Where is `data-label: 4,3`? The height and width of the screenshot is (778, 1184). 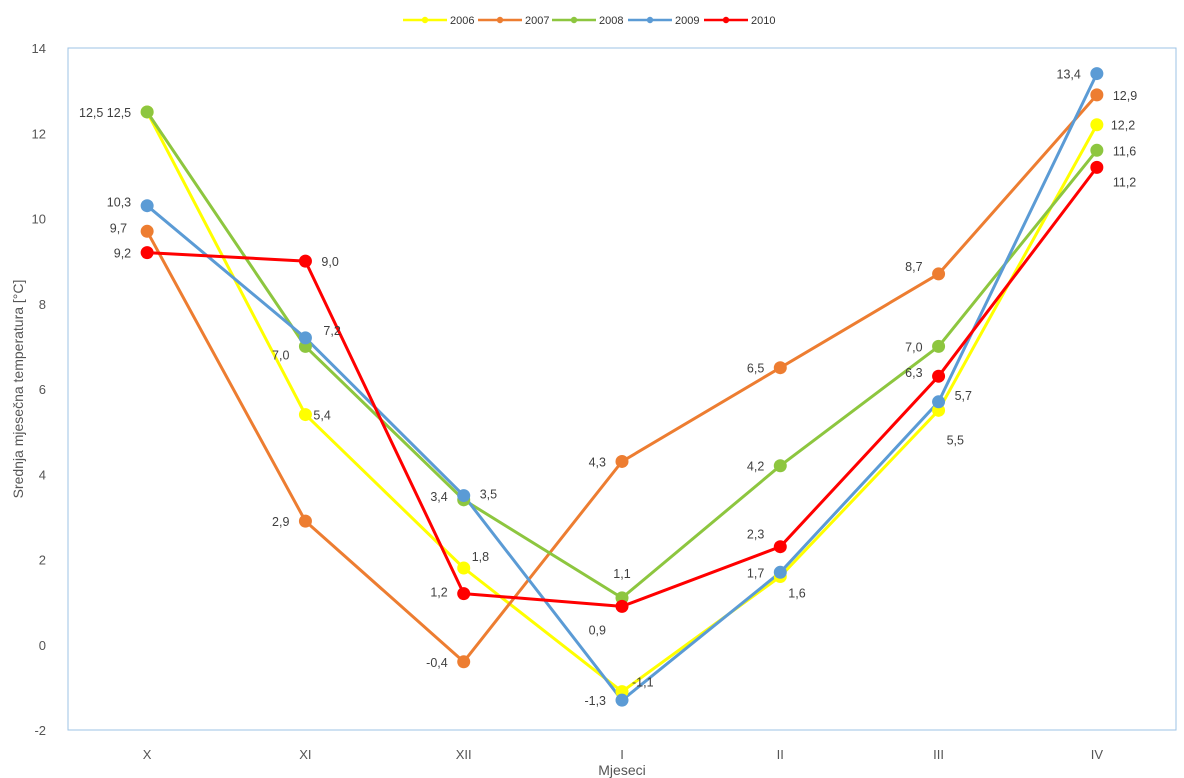
data-label: 4,3 is located at coordinates (597, 462).